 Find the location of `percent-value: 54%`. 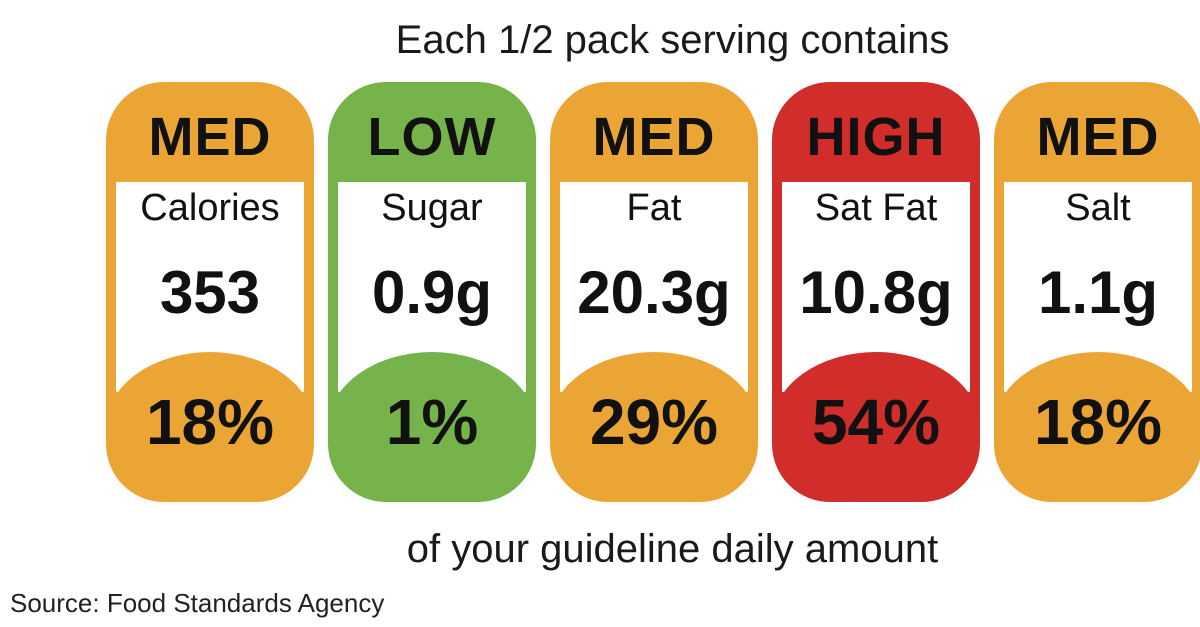

percent-value: 54% is located at coordinates (876, 422).